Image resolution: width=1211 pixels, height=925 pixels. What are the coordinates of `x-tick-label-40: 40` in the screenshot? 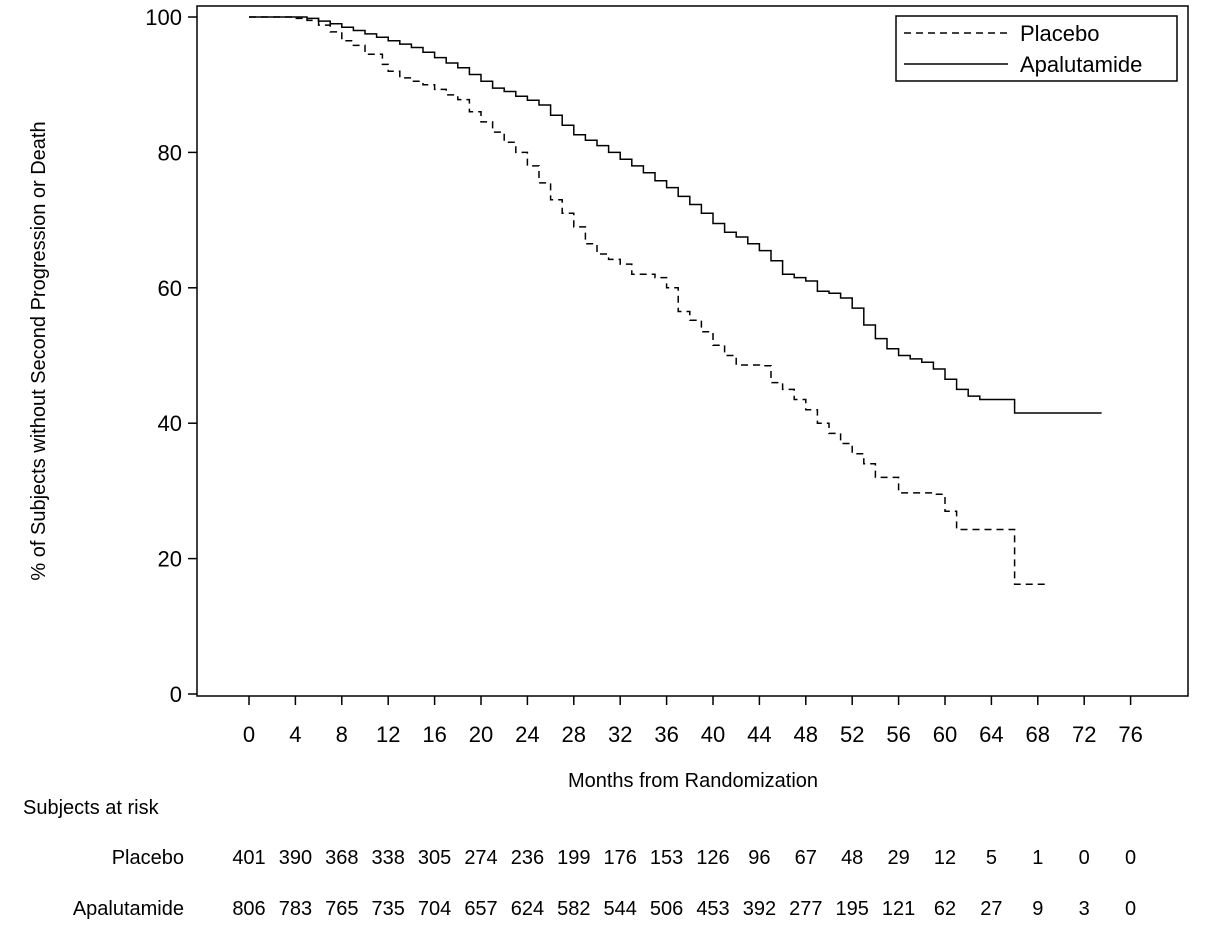 It's located at (713, 734).